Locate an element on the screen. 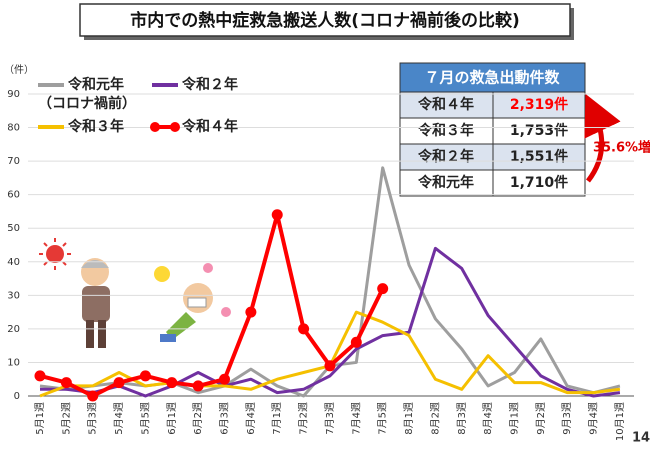 The height and width of the screenshot is (453, 650). x-tick-label: 6月1週 is located at coordinates (172, 418).